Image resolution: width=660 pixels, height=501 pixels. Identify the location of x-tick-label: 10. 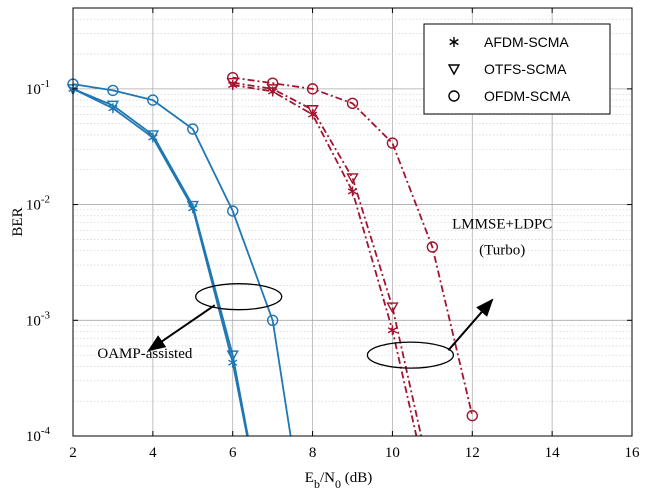
(392, 453).